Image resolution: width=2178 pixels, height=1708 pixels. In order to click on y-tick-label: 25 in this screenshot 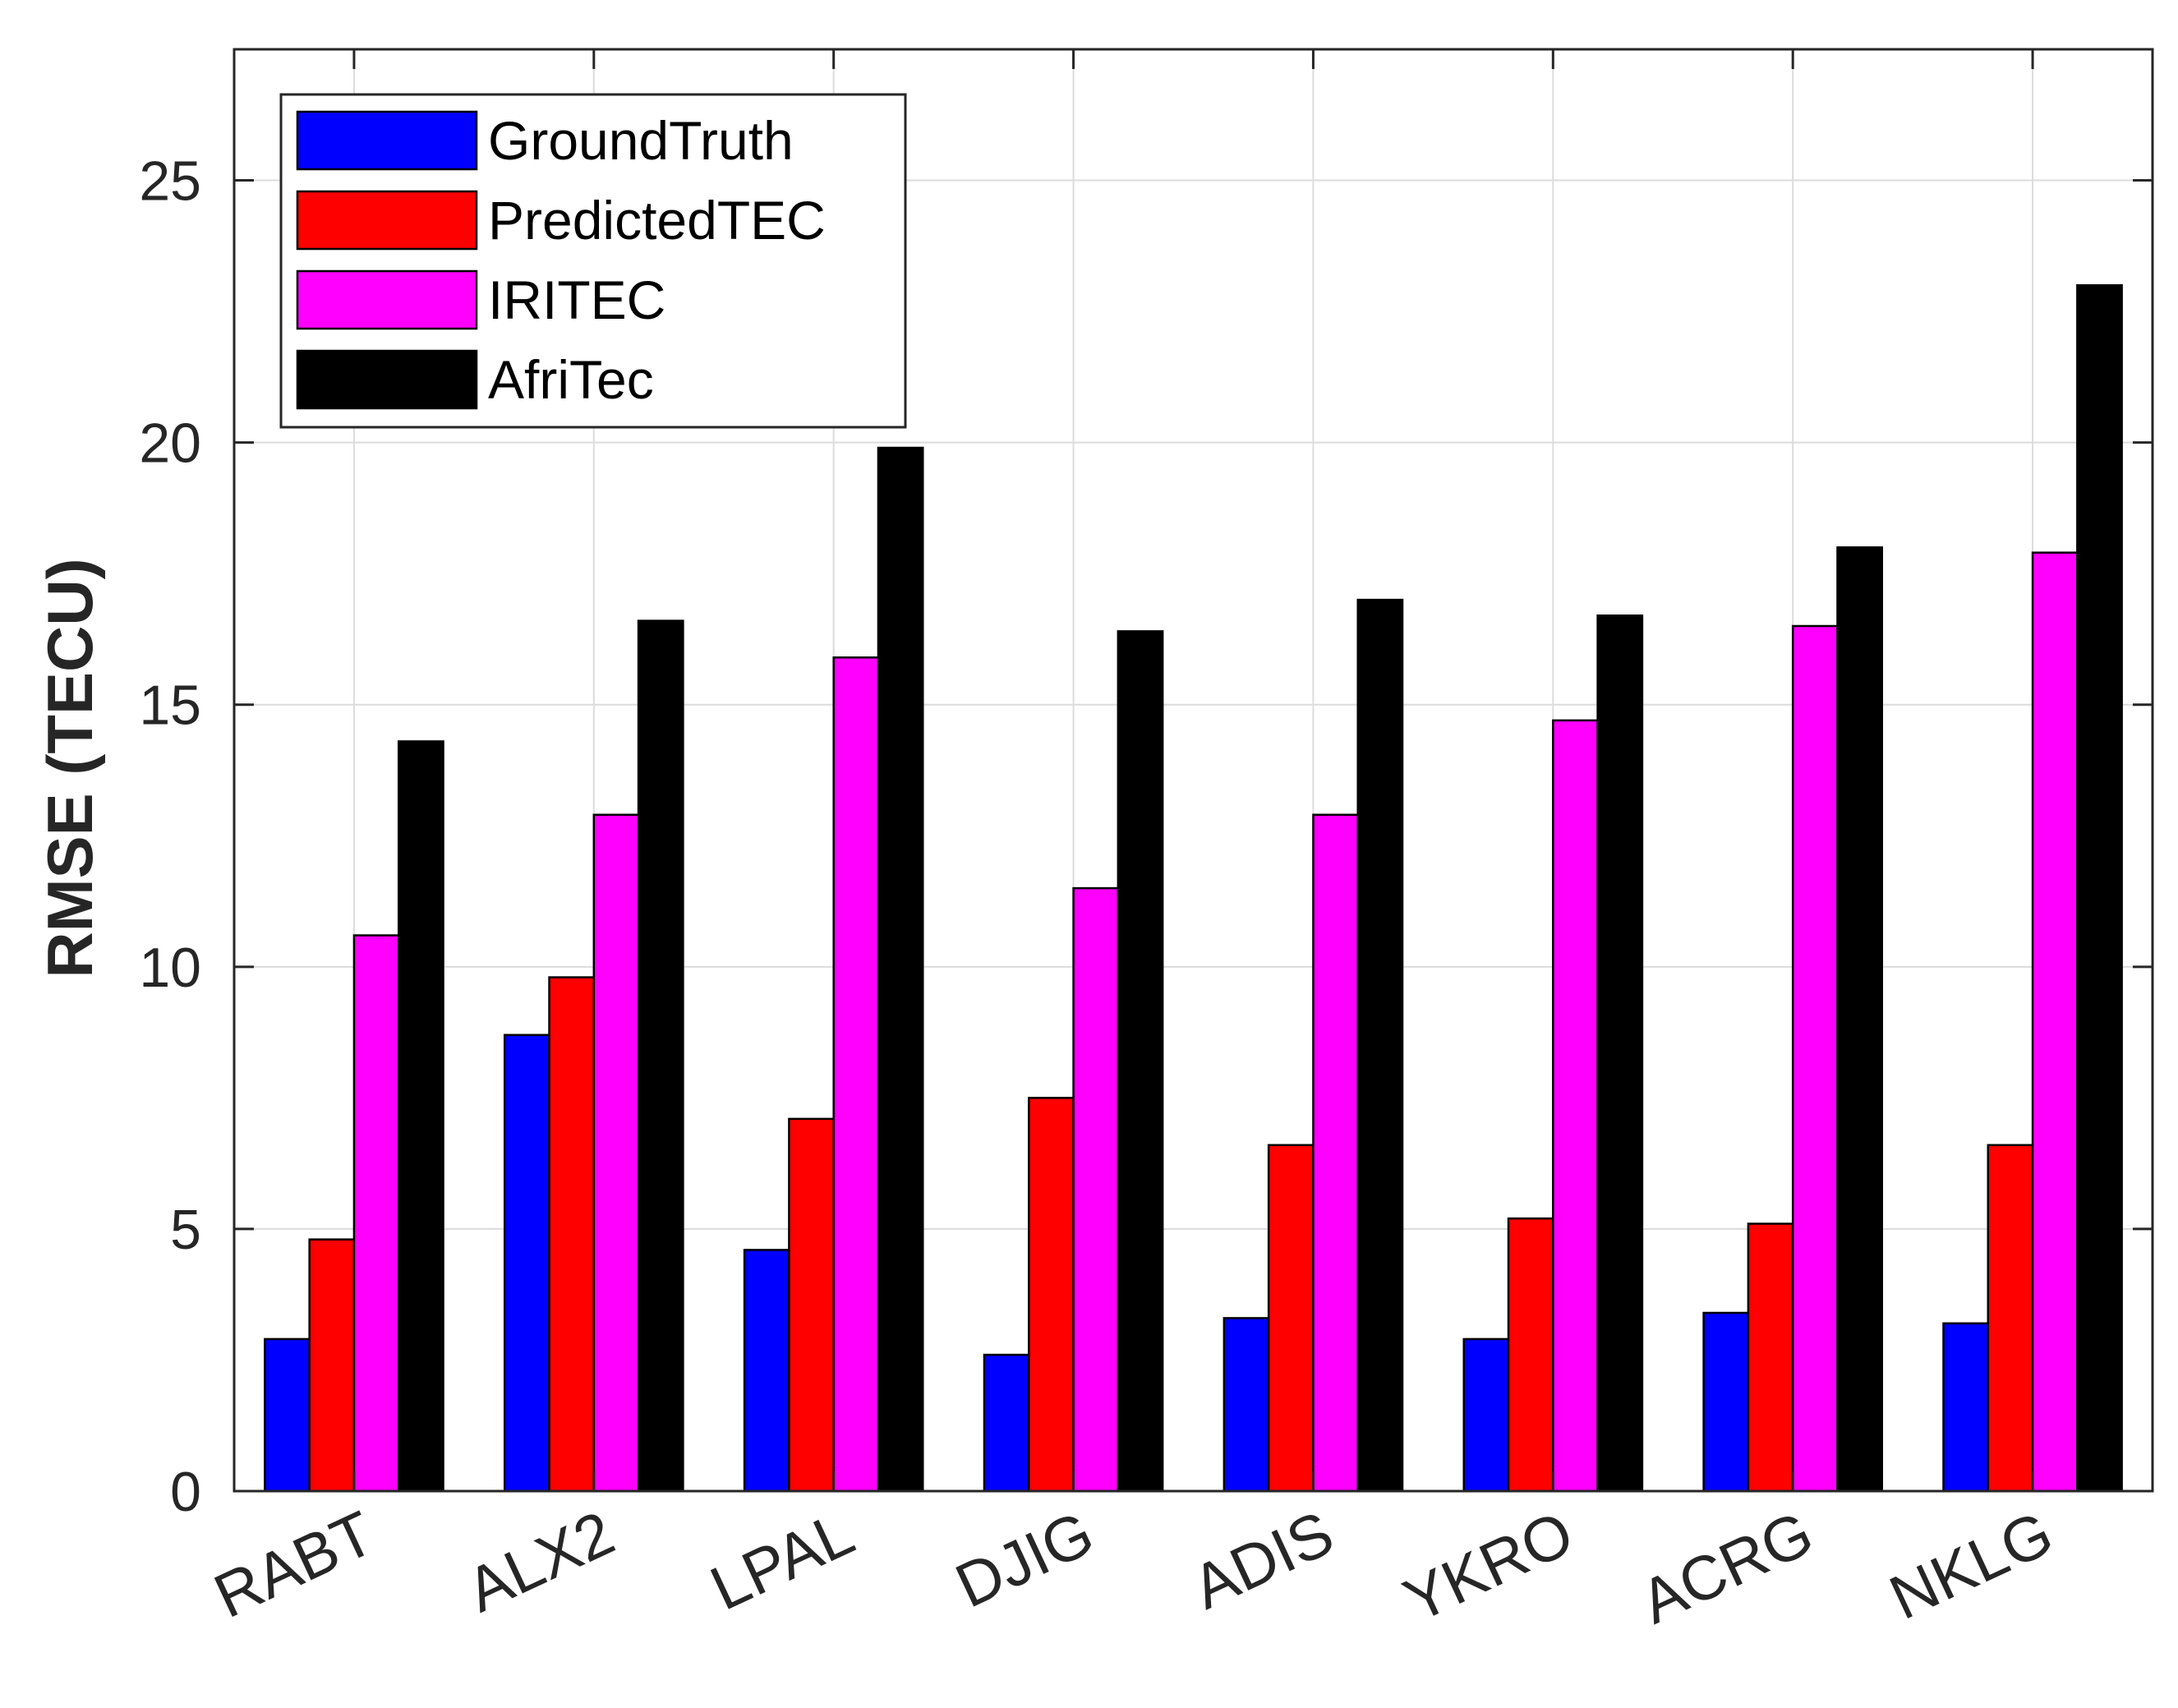, I will do `click(170, 181)`.